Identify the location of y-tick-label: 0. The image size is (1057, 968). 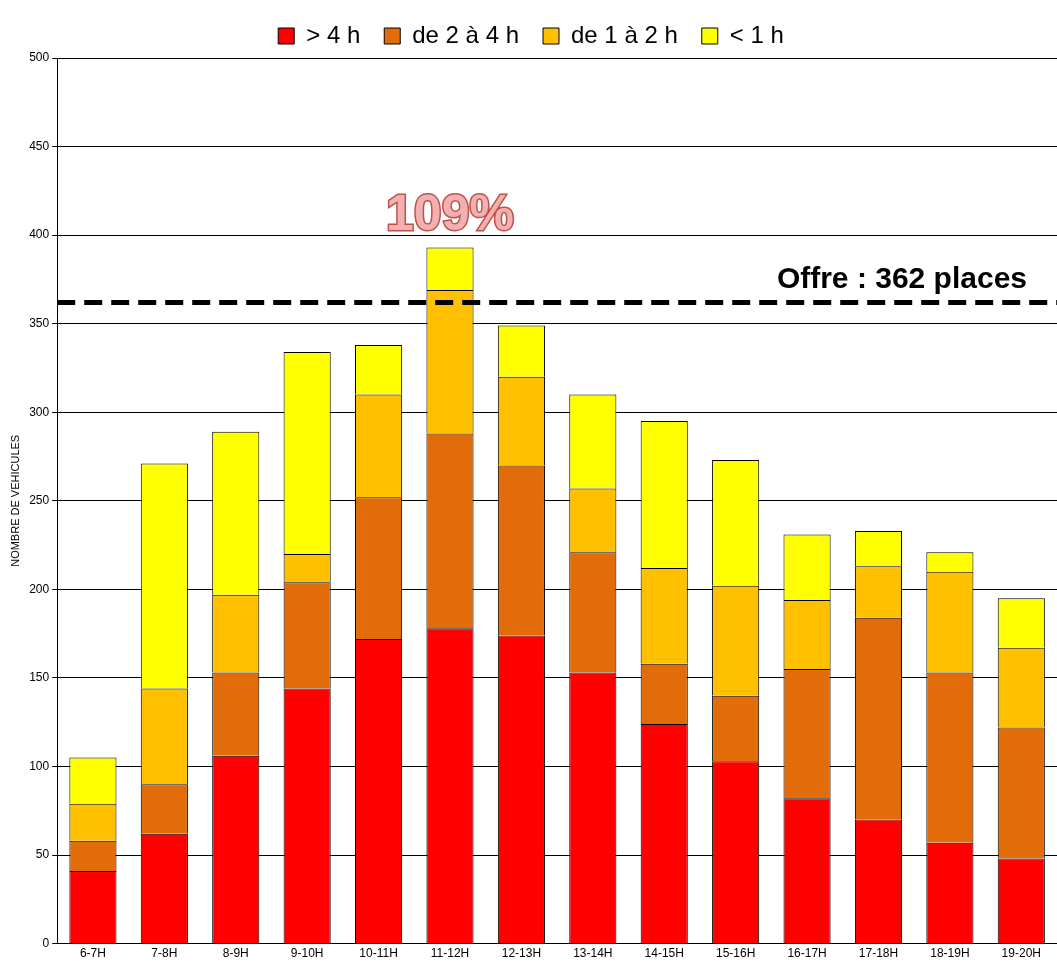
(46, 942).